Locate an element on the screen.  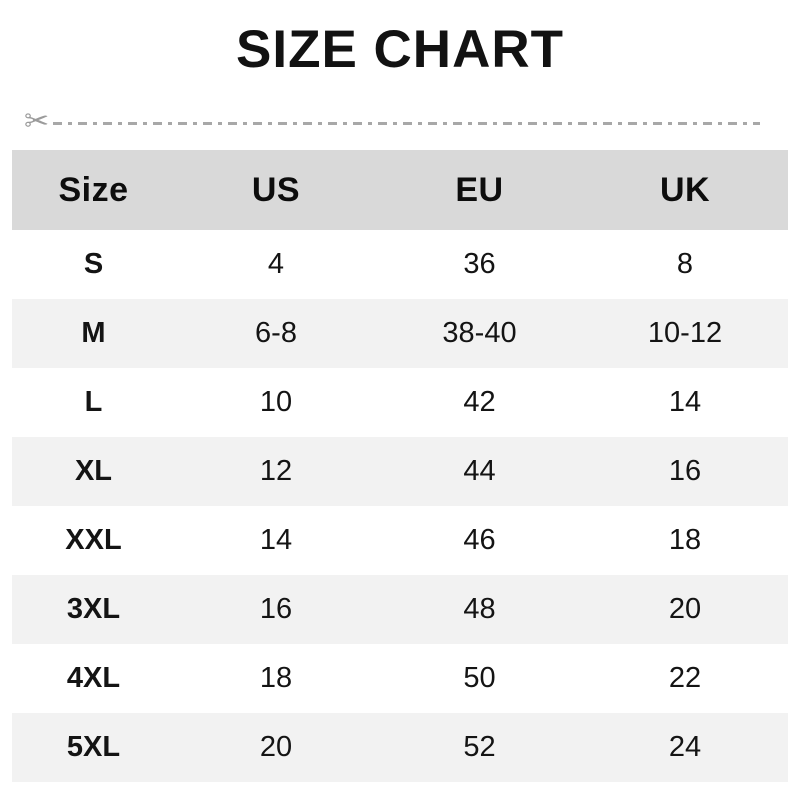
table-row: 3XL 16 48 20 is located at coordinates (400, 609).